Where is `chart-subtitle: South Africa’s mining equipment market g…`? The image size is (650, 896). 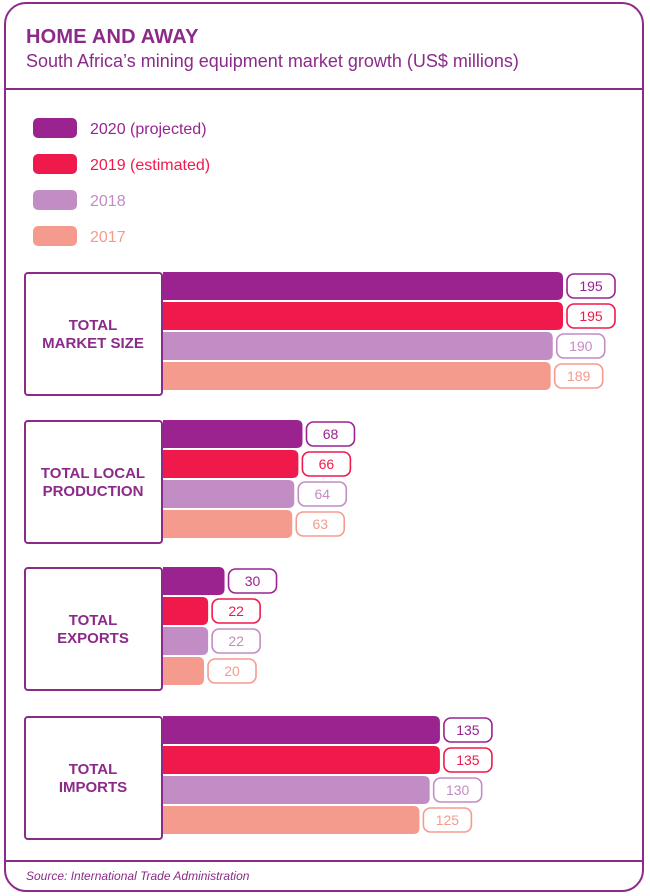 chart-subtitle: South Africa’s mining equipment market g… is located at coordinates (272, 61).